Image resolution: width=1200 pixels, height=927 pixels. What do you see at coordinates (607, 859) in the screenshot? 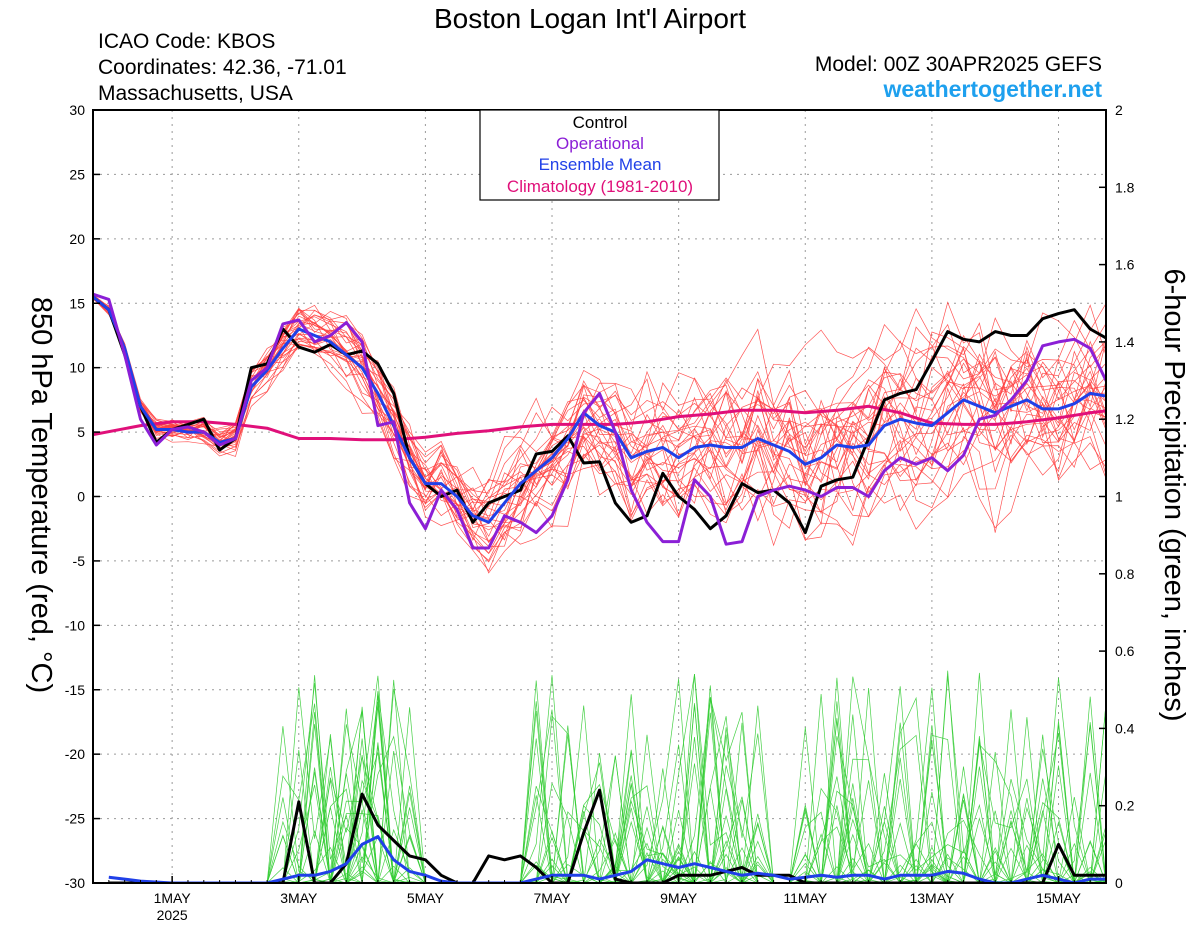
I see `mean-precipitation-line` at bounding box center [607, 859].